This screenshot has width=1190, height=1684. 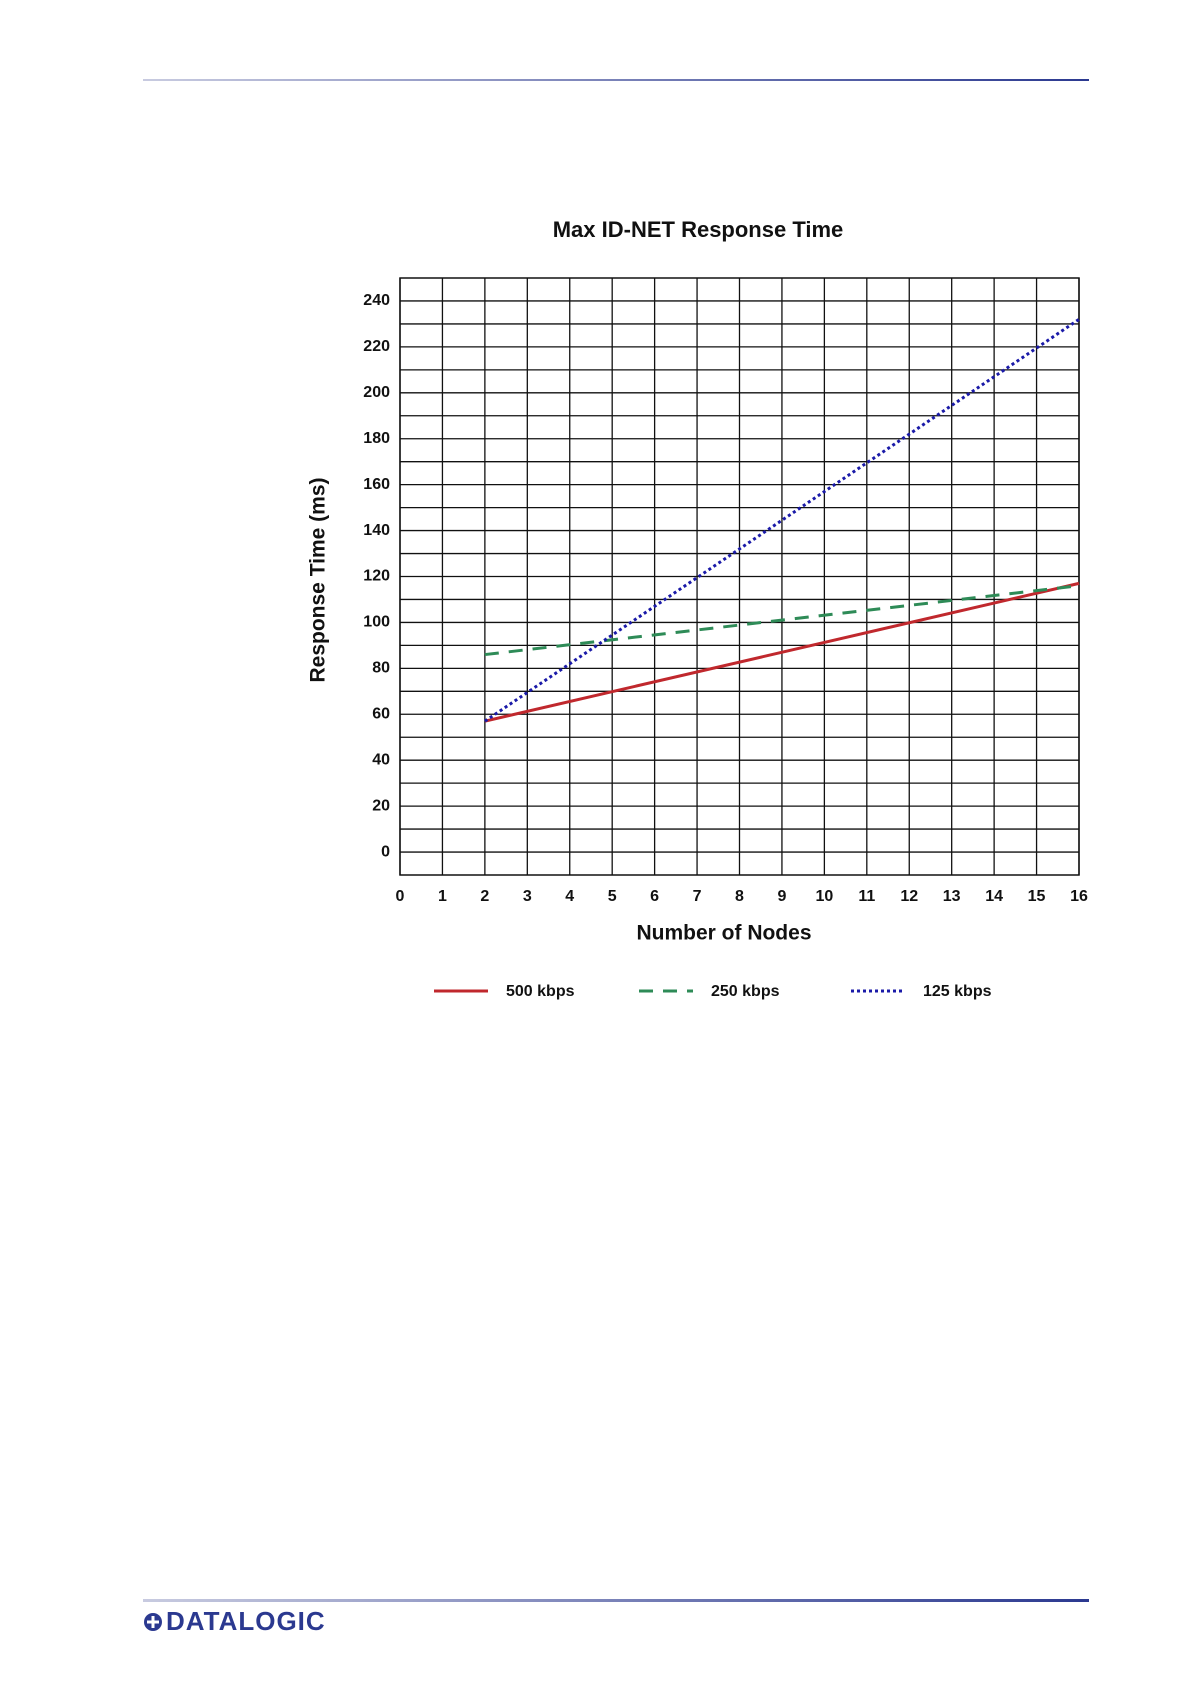 I want to click on y-tick-label: 80, so click(x=381, y=668).